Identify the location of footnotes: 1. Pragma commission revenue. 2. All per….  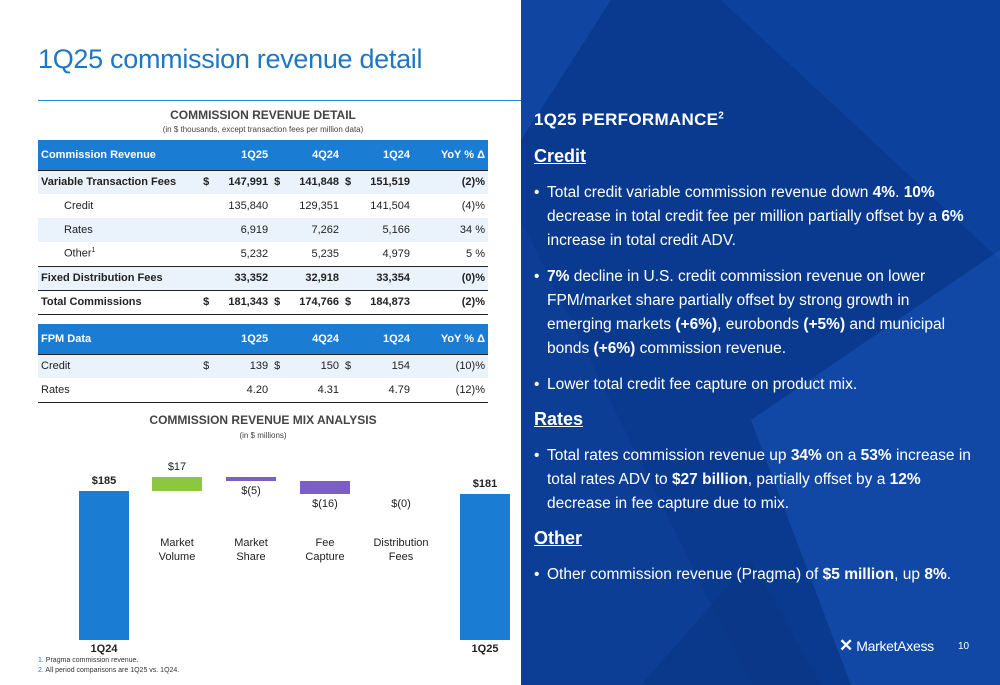
(108, 666).